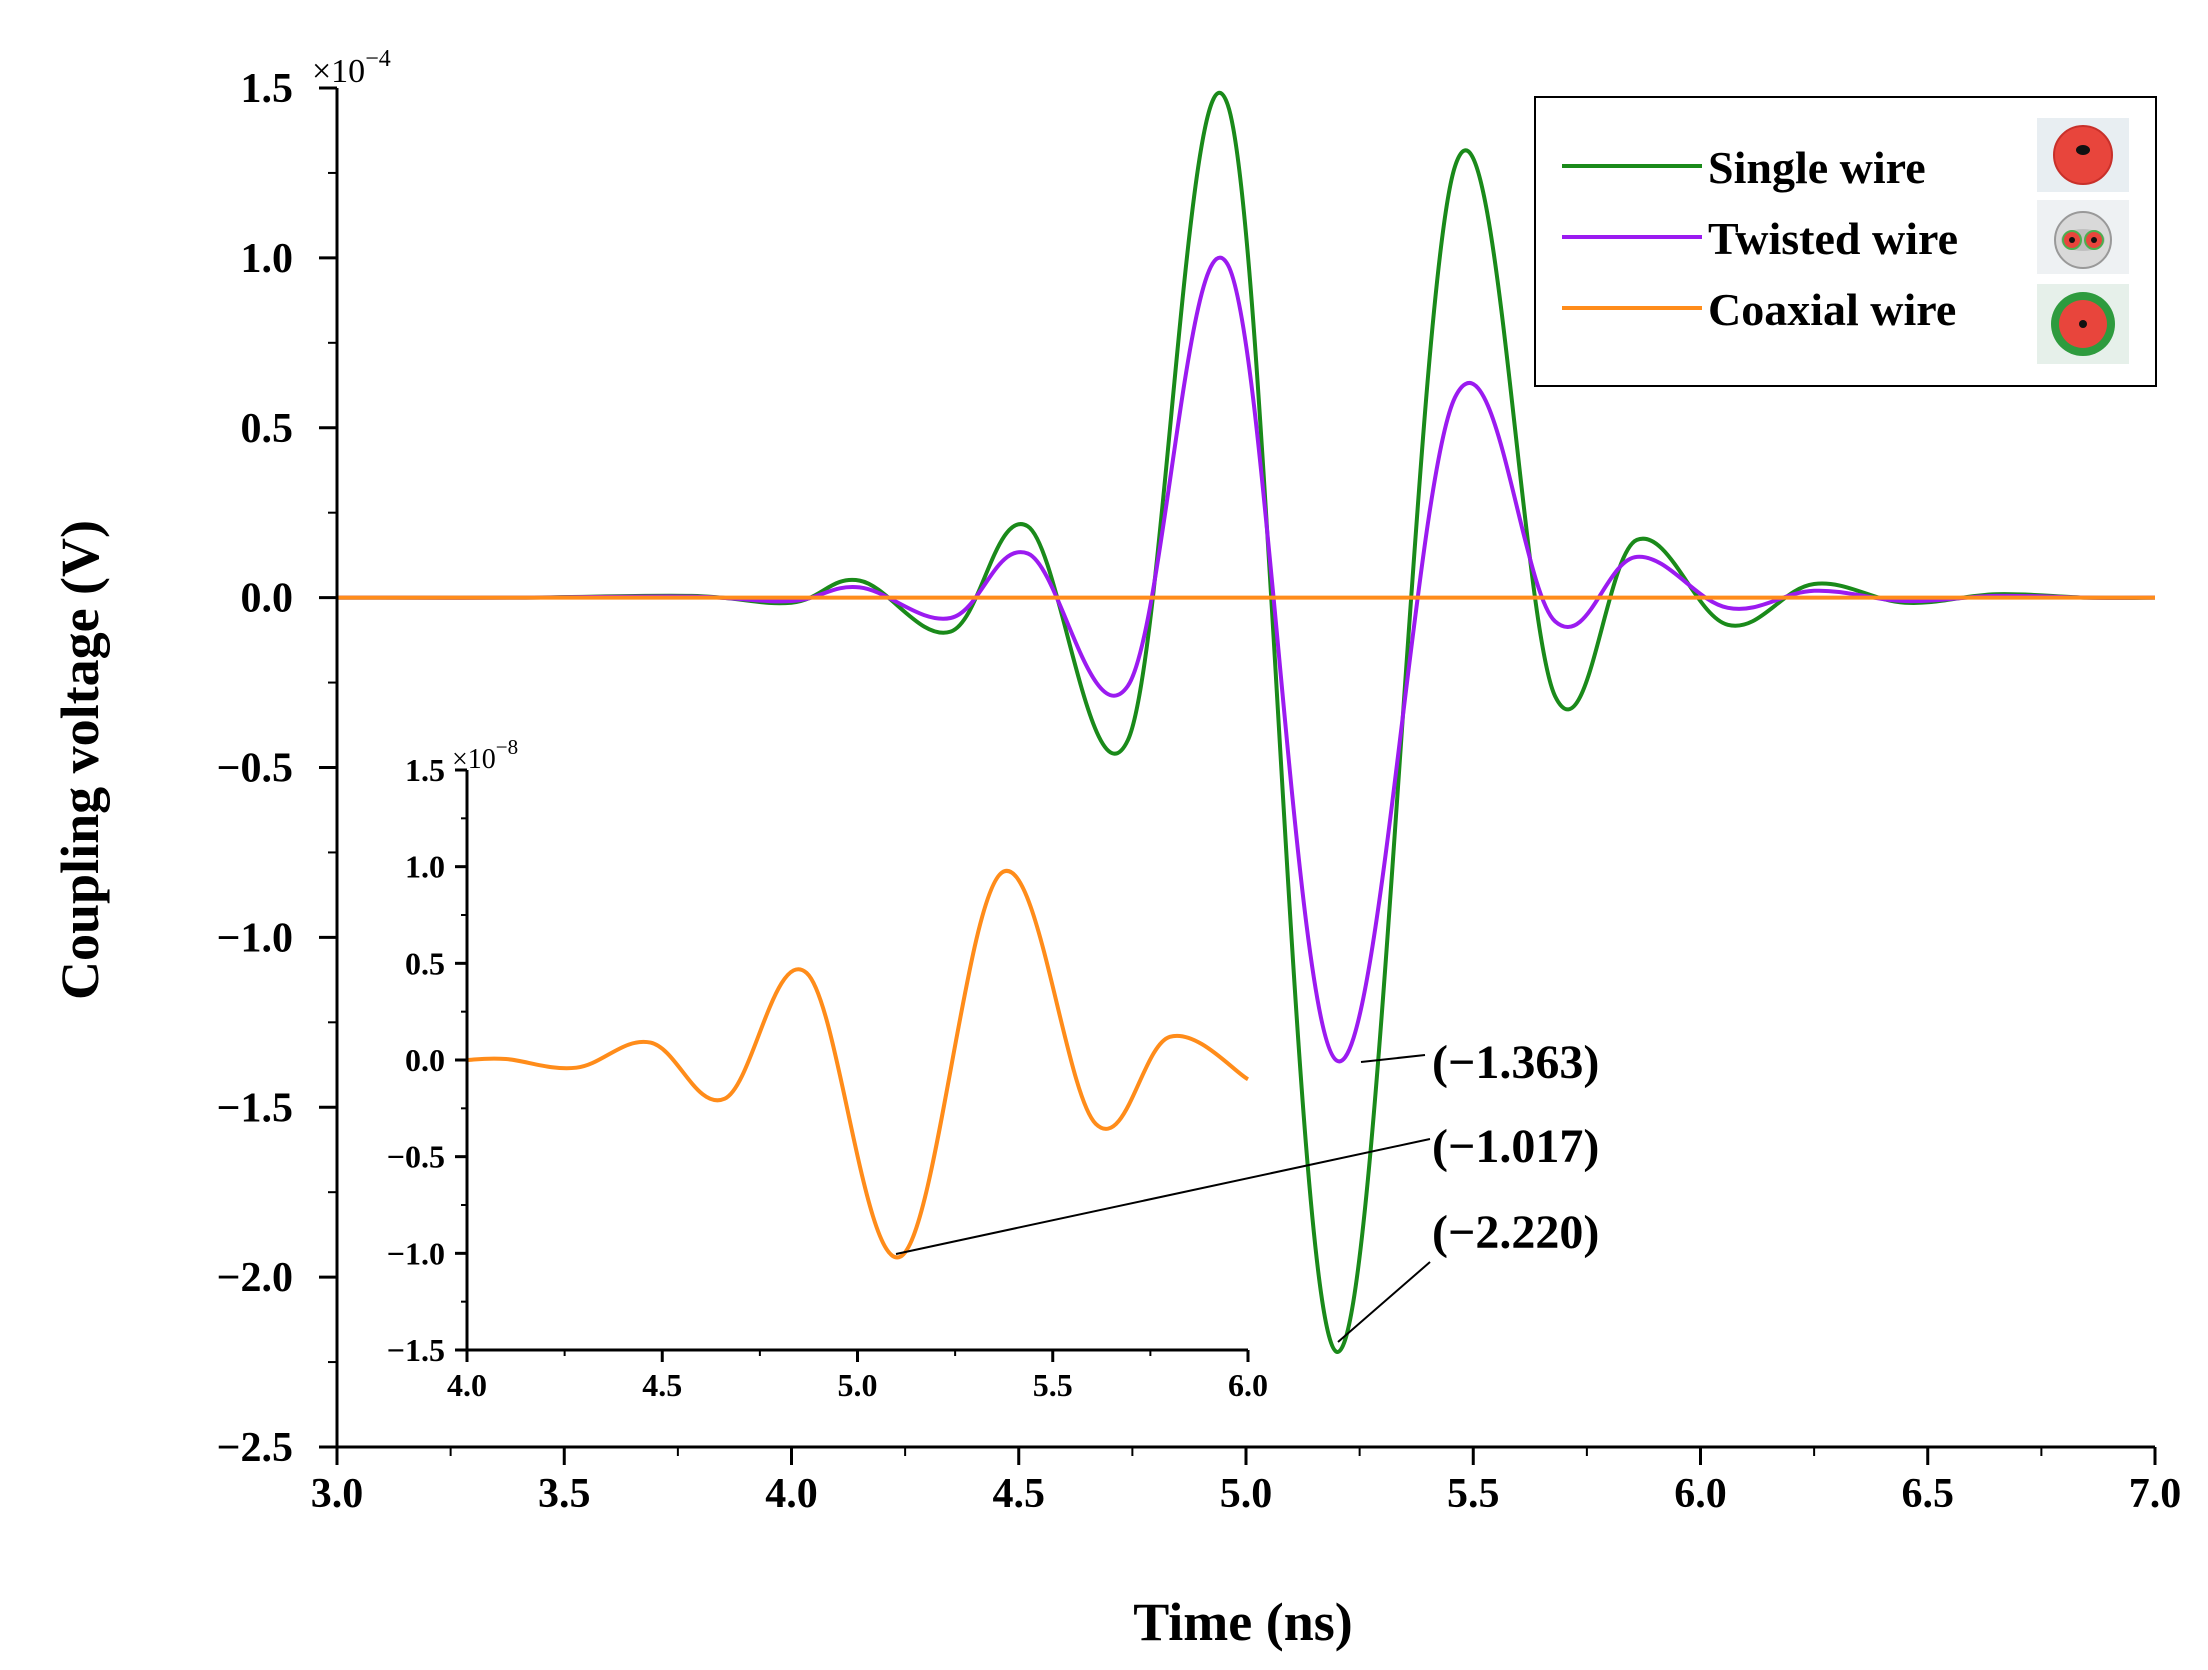 This screenshot has width=2208, height=1670. I want to click on inset-y-tick-label: 0.0, so click(425, 1060).